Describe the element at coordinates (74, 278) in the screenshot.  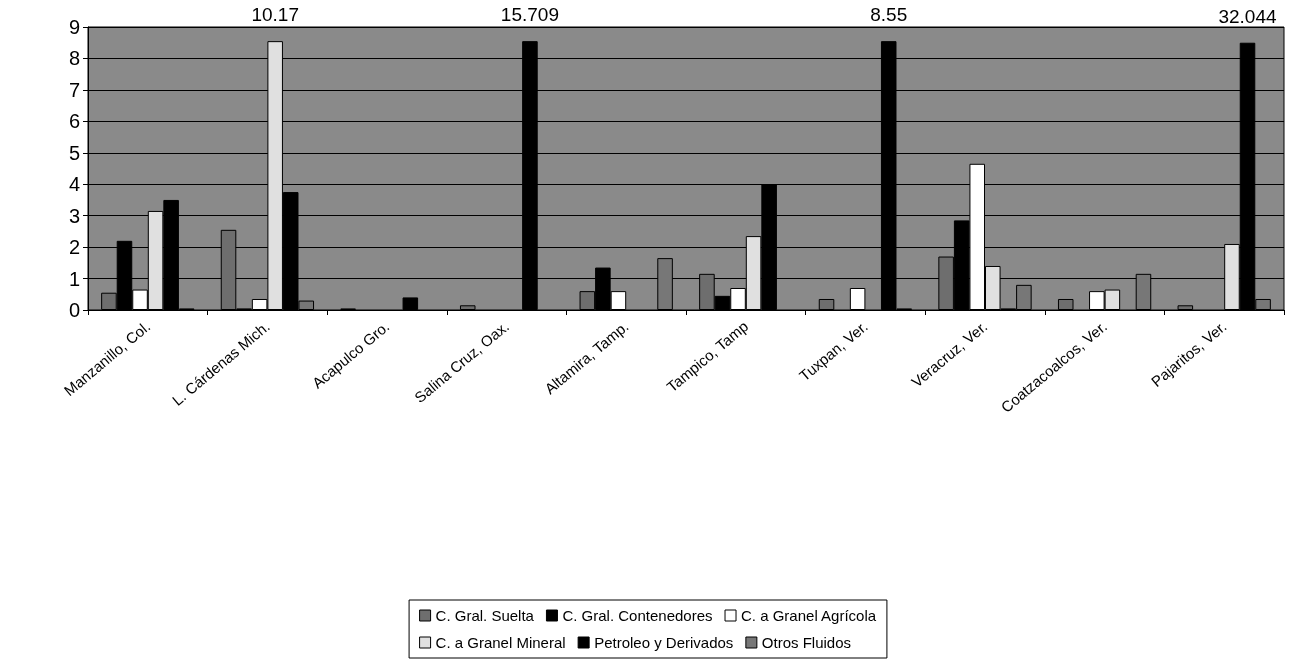
I see `y-tick-label: 1` at that location.